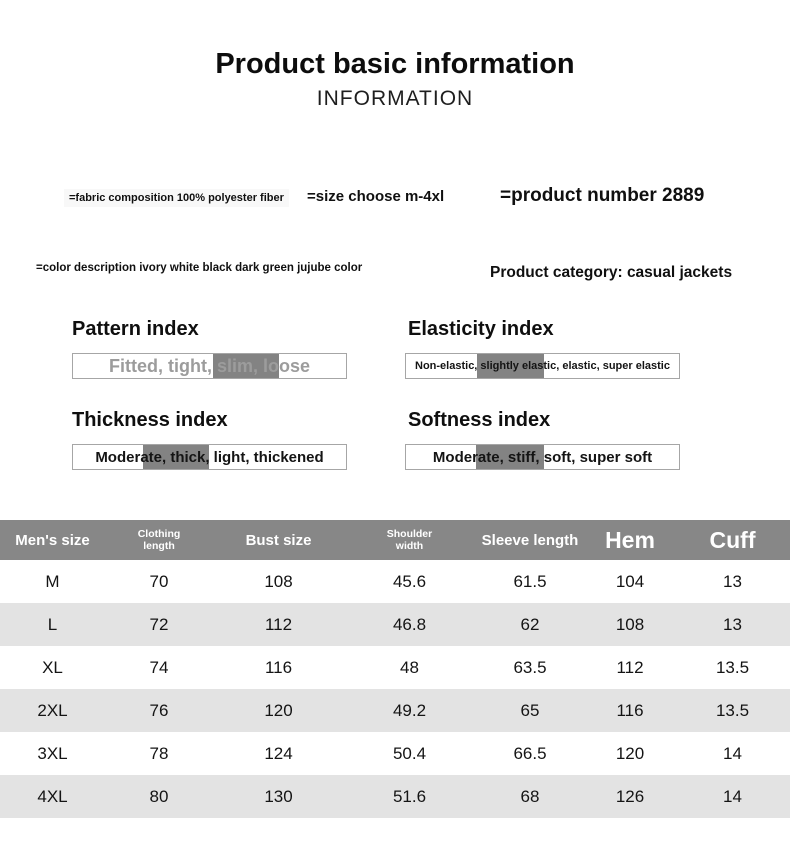 The image size is (790, 852). I want to click on table-cell: 61.5, so click(530, 581).